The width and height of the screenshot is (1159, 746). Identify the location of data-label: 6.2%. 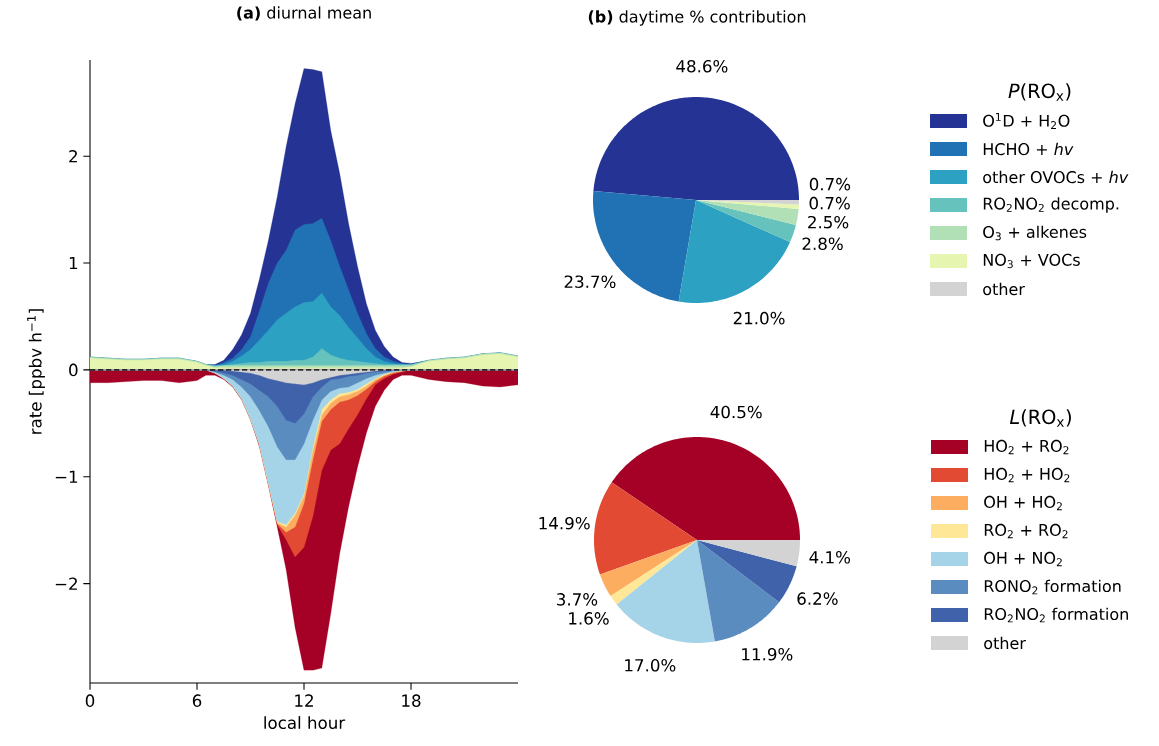
(817, 598).